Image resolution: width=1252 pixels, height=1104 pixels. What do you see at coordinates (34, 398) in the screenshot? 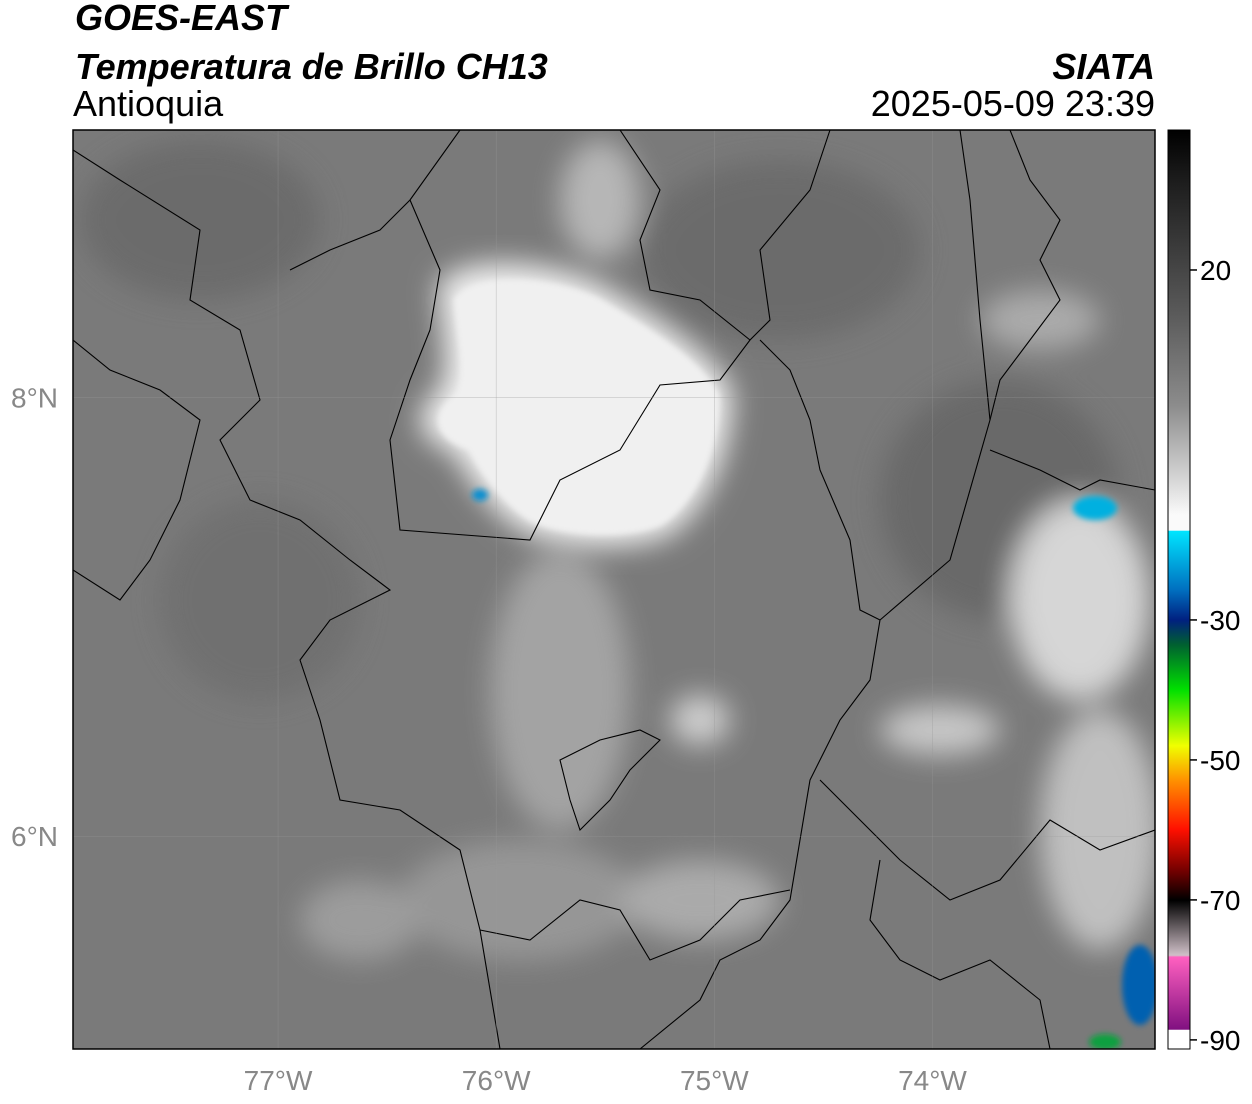
I see `y-tick-label: 8°N` at bounding box center [34, 398].